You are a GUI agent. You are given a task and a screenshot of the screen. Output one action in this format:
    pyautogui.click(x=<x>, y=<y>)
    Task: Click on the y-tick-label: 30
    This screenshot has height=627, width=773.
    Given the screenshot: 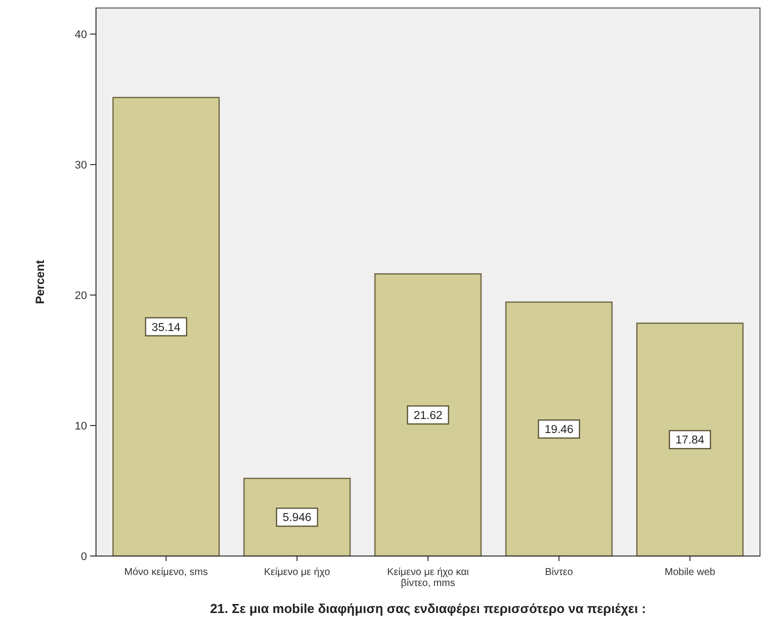 What is the action you would take?
    pyautogui.click(x=80, y=166)
    